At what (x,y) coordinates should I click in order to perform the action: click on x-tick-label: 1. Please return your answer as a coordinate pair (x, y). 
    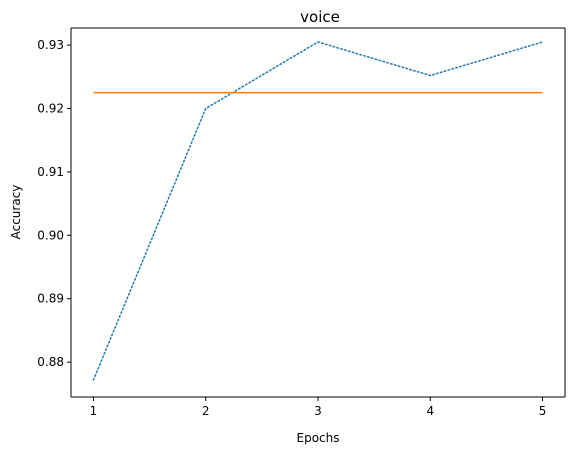
    Looking at the image, I should click on (94, 411).